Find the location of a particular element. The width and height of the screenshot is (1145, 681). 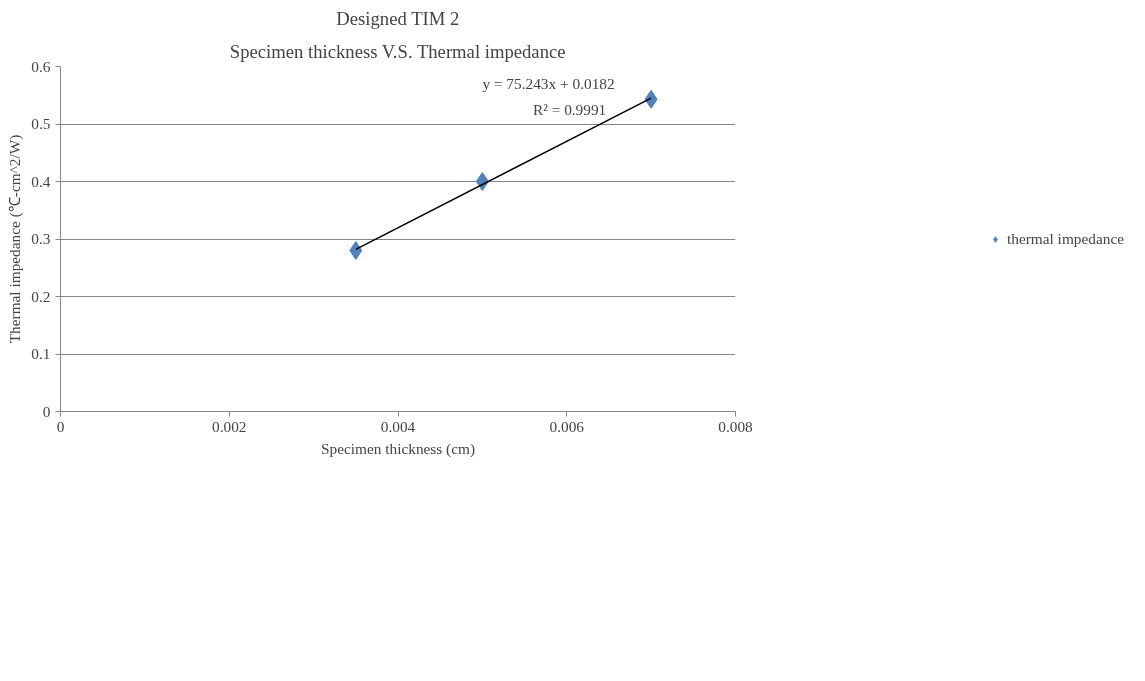

y-tick-label: 0.3 is located at coordinates (41, 238).